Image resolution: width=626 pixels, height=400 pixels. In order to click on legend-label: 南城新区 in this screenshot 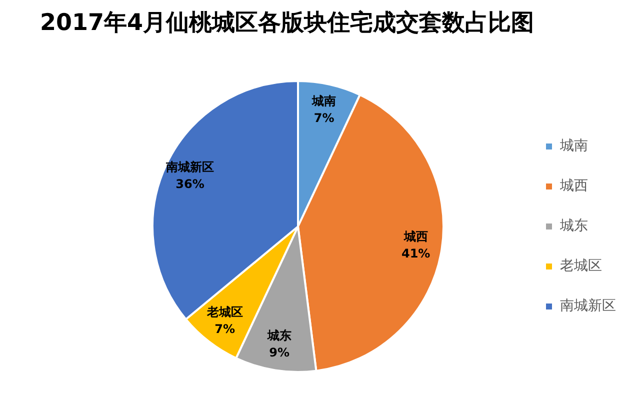, I will do `click(588, 306)`.